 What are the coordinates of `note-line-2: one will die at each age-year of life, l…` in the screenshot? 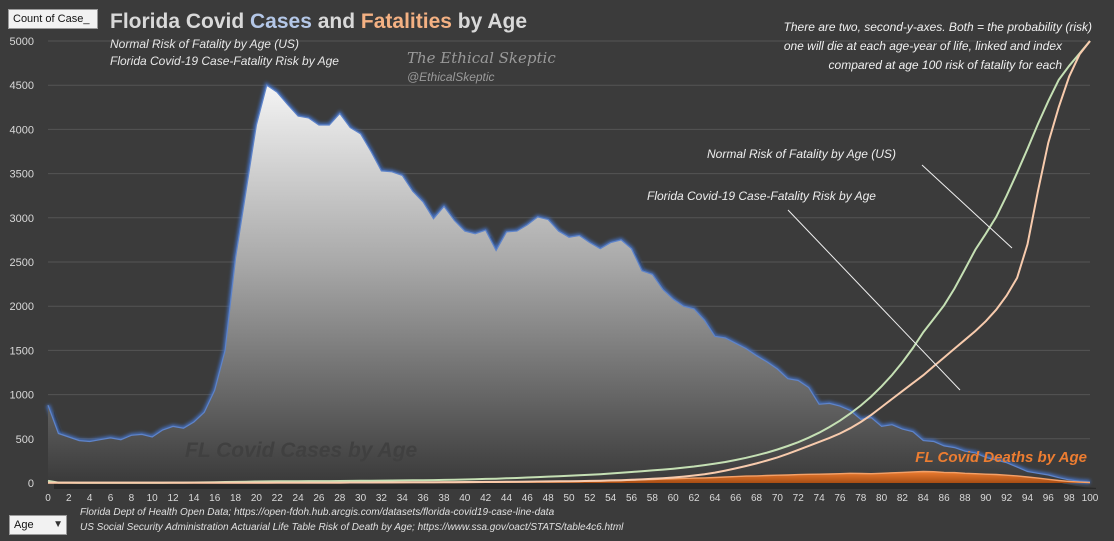 It's located at (923, 46).